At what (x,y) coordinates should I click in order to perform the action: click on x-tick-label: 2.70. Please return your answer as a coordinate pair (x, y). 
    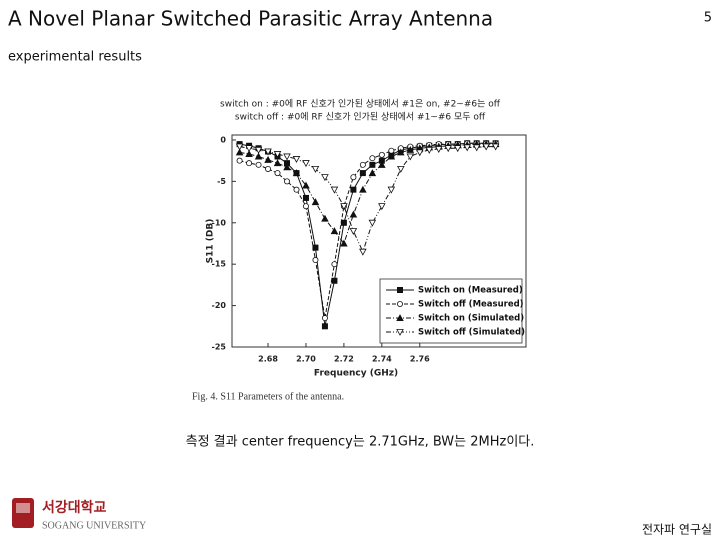
    Looking at the image, I should click on (306, 359).